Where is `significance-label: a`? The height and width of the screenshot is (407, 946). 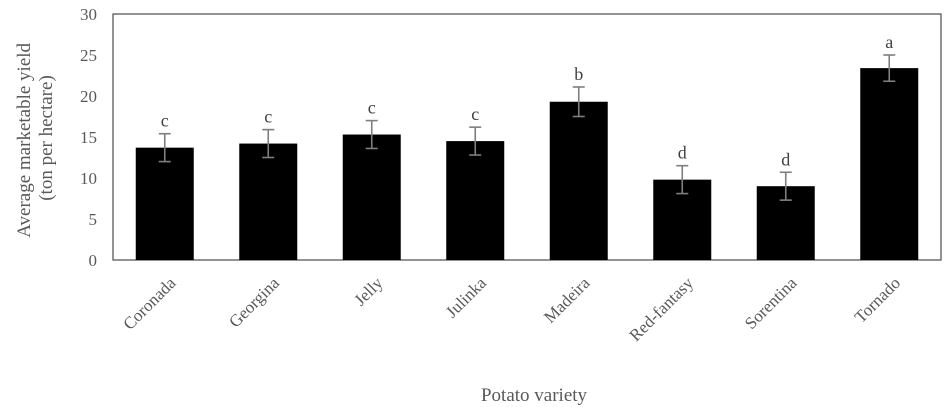
significance-label: a is located at coordinates (889, 42).